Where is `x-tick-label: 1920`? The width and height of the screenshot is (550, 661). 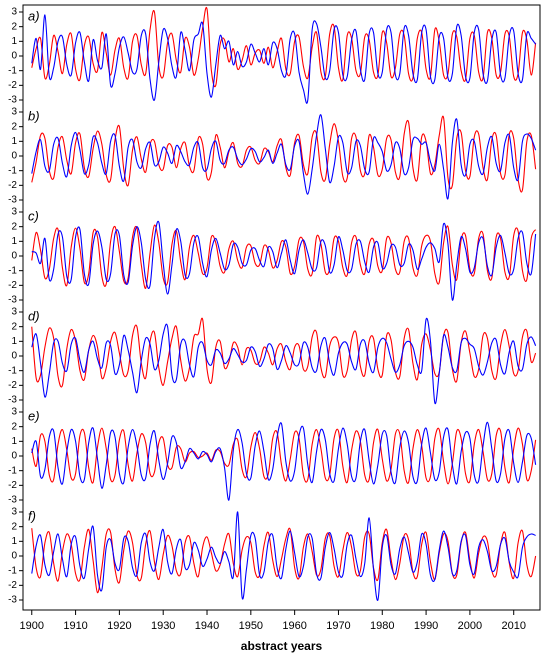
x-tick-label: 1920 is located at coordinates (119, 626).